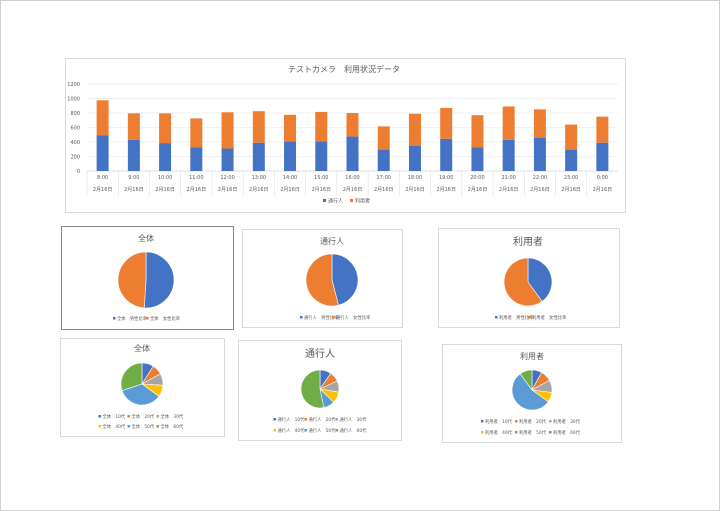 The image size is (720, 511). What do you see at coordinates (602, 178) in the screenshot?
I see `x-tick-label: 0:00` at bounding box center [602, 178].